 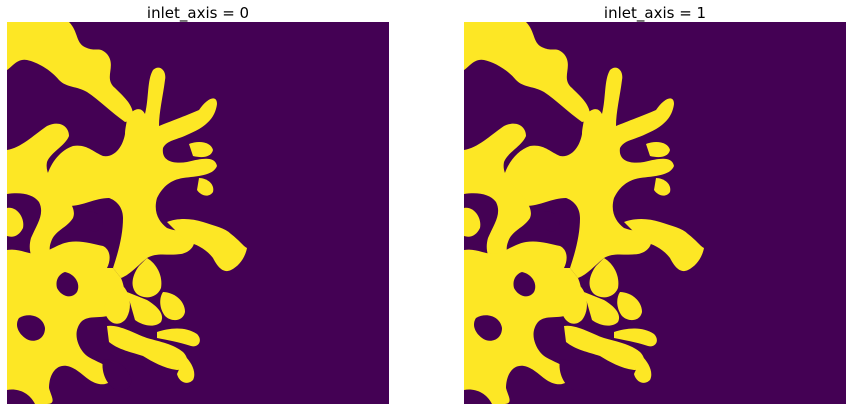 What do you see at coordinates (198, 13) in the screenshot?
I see `panel-title: inlet_axis = 0` at bounding box center [198, 13].